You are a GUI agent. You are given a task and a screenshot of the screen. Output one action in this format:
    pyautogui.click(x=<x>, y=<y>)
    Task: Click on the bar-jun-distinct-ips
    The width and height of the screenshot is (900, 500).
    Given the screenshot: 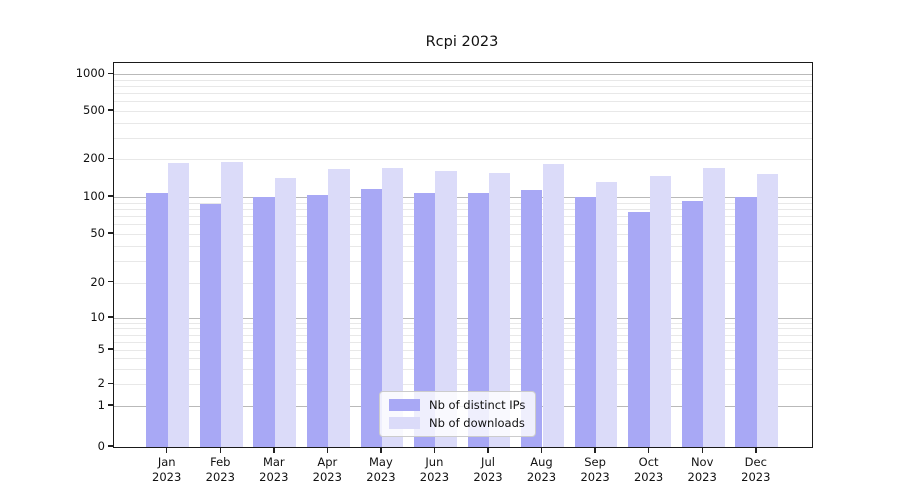 What is the action you would take?
    pyautogui.click(x=425, y=319)
    